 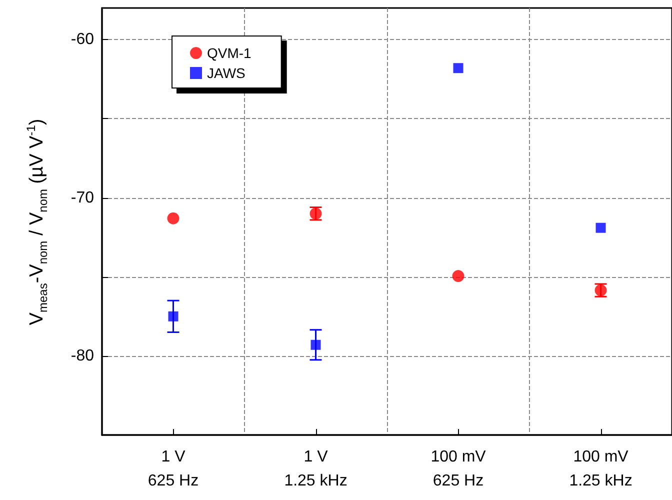 What do you see at coordinates (82, 197) in the screenshot?
I see `y-tick-label: -70` at bounding box center [82, 197].